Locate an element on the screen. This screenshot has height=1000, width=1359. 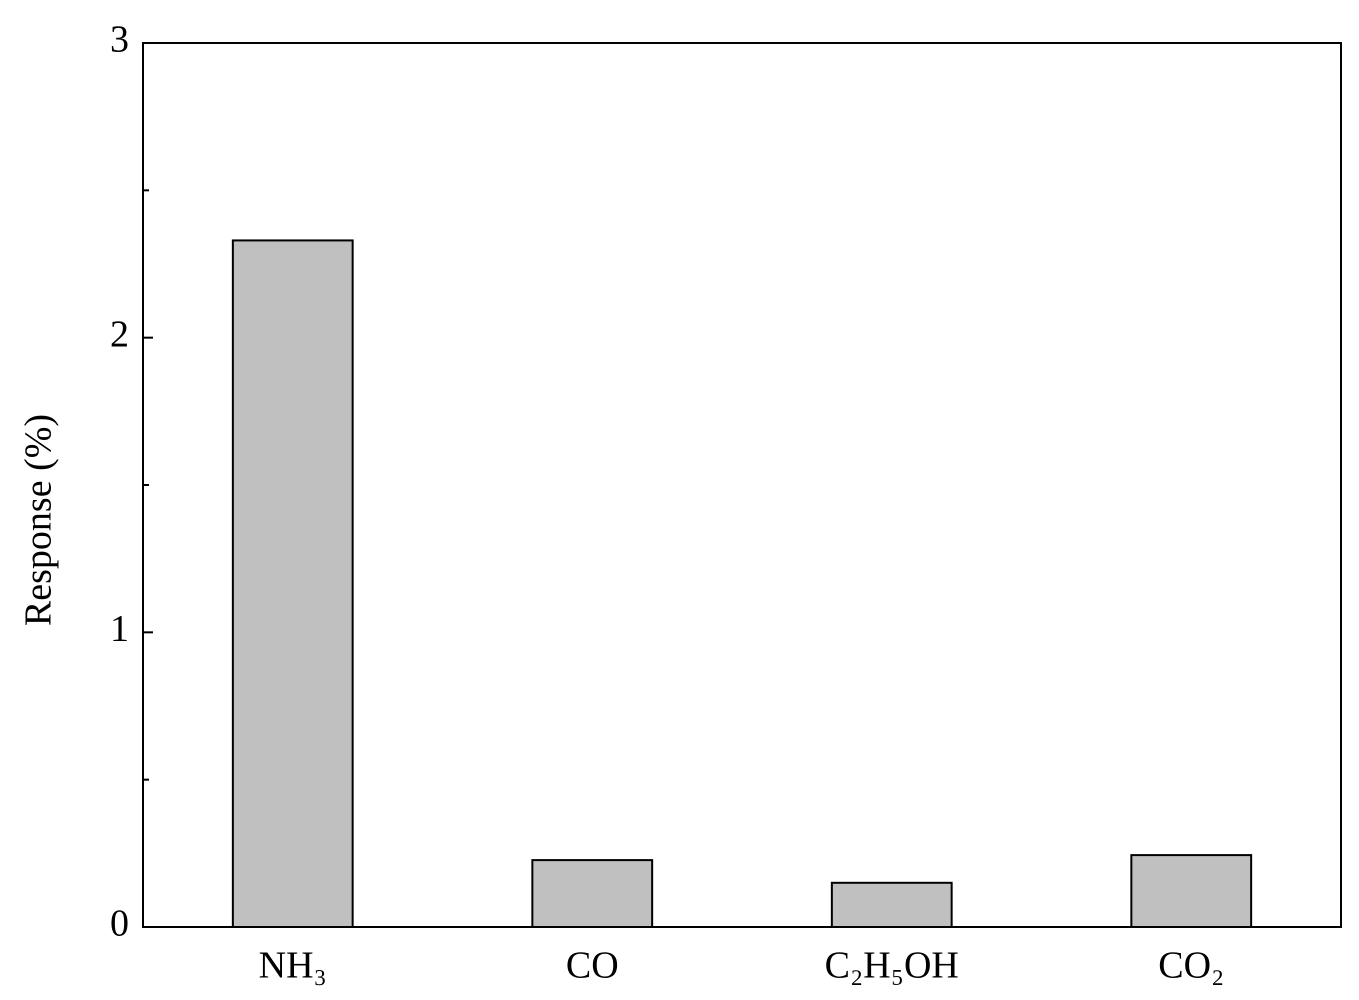
y-tick-label: 3 is located at coordinates (119, 40).